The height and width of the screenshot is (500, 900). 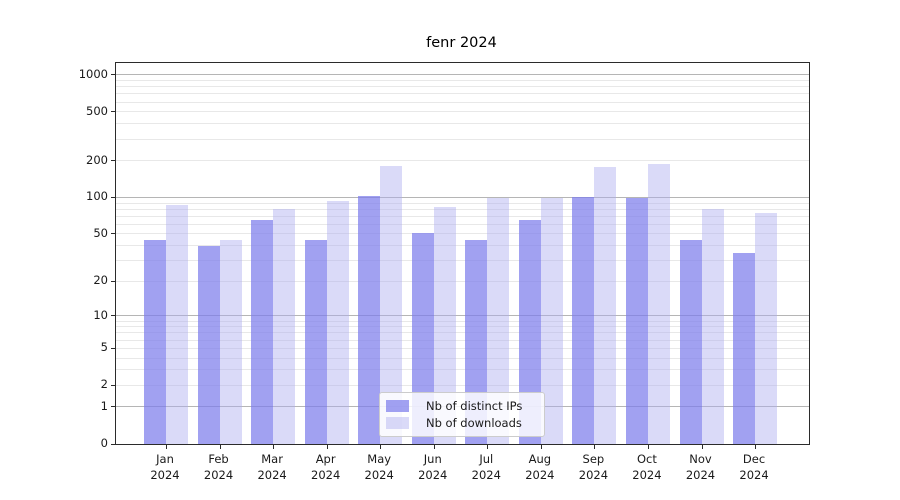 I want to click on bar-downloads-jan, so click(x=177, y=324).